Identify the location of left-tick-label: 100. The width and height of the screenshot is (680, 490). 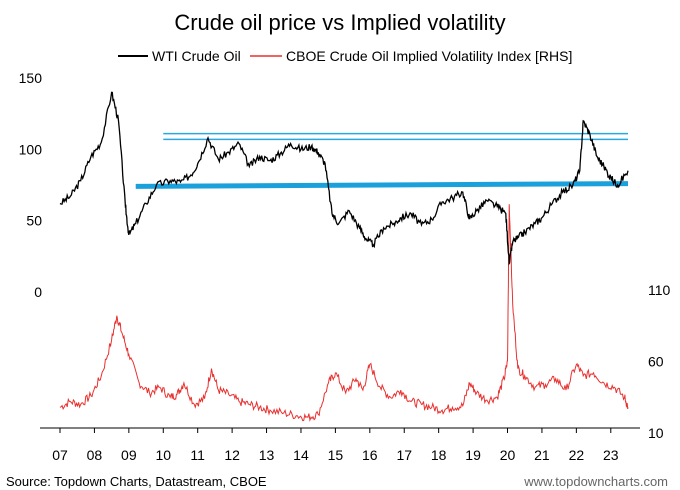
(31, 149).